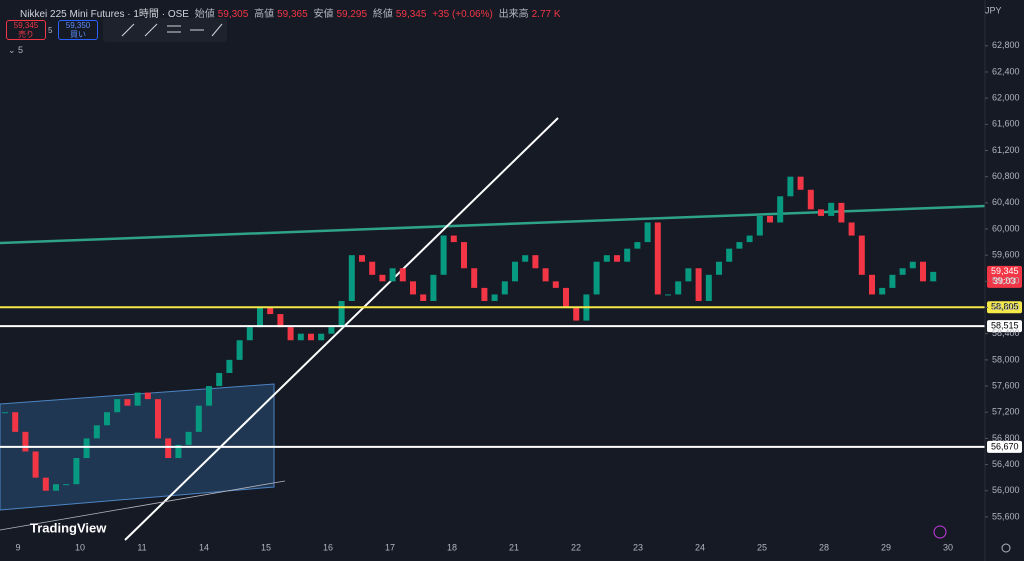 The height and width of the screenshot is (561, 1024). What do you see at coordinates (700, 547) in the screenshot?
I see `x-tick-label: 24` at bounding box center [700, 547].